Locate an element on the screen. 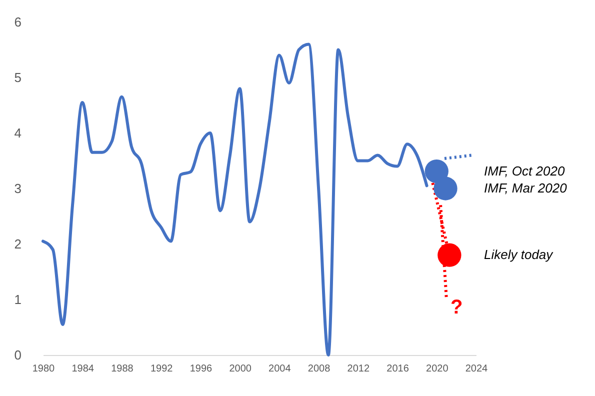  x-tick-label: 2012 is located at coordinates (358, 369).